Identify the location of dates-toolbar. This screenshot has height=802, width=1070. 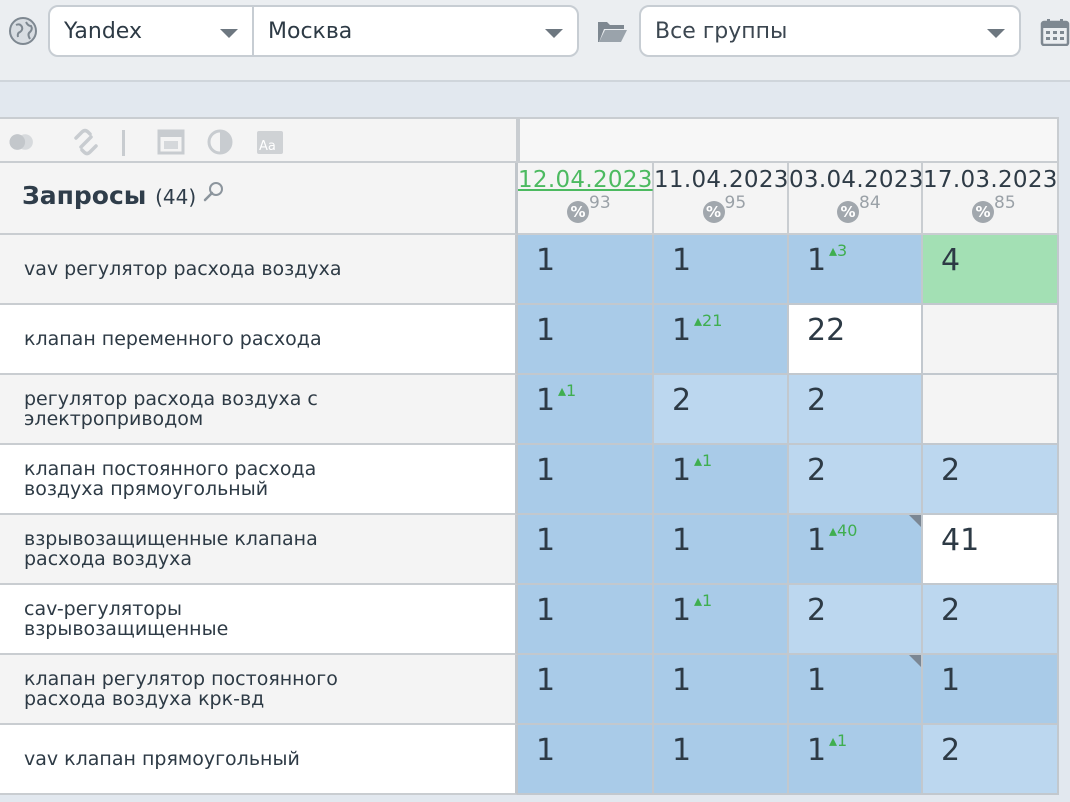
(788, 140).